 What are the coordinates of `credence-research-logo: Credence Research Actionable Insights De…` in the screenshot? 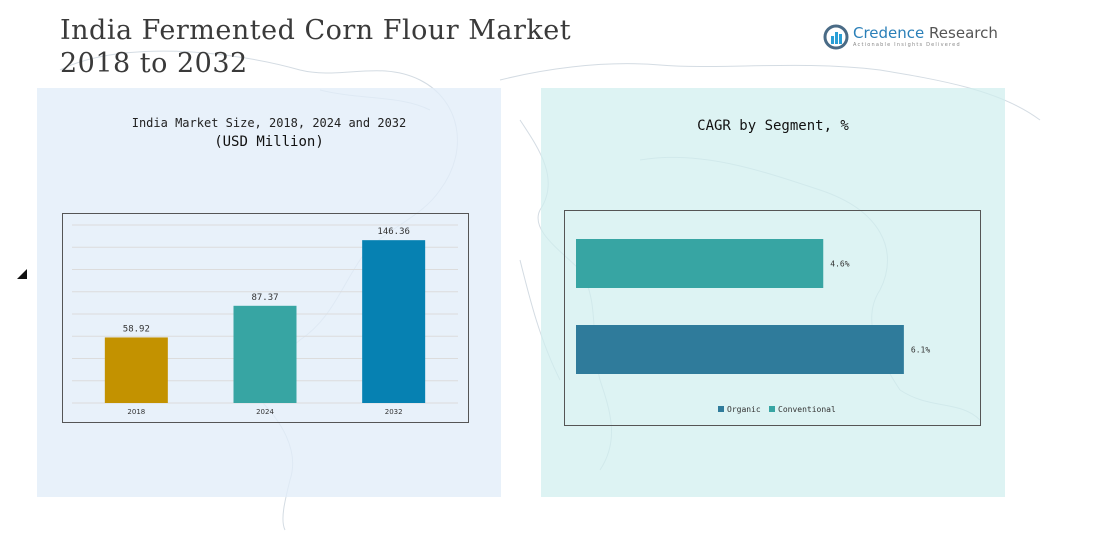 It's located at (910, 37).